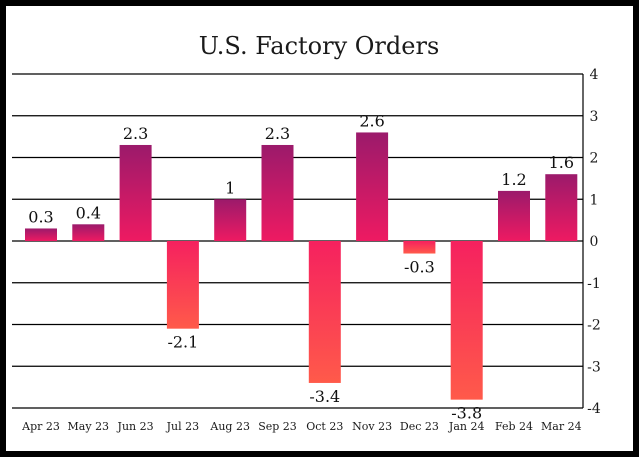 Image resolution: width=639 pixels, height=457 pixels. What do you see at coordinates (594, 284) in the screenshot?
I see `y-tick-label: -1` at bounding box center [594, 284].